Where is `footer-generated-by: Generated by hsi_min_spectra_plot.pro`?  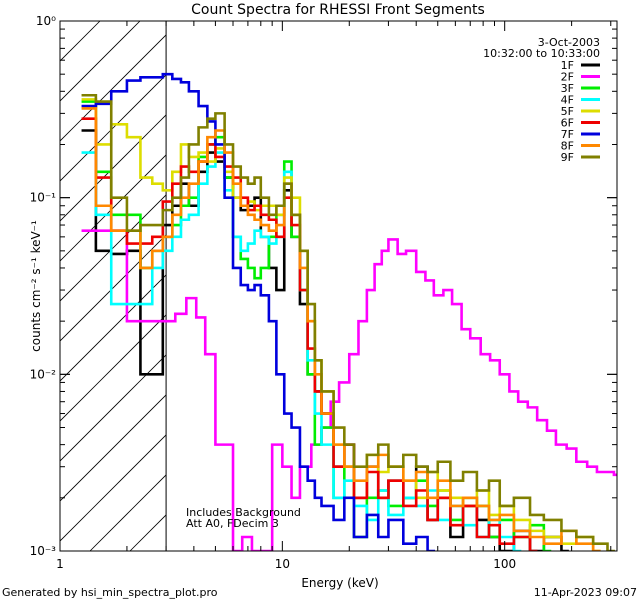
footer-generated-by: Generated by hsi_min_spectra_plot.pro is located at coordinates (110, 592).